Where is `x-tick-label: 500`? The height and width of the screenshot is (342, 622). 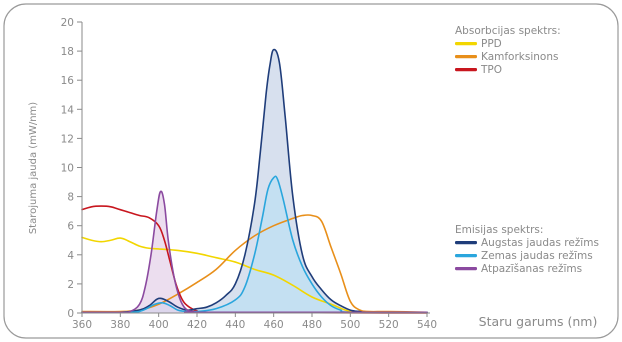
x-tick-label: 500 is located at coordinates (350, 325).